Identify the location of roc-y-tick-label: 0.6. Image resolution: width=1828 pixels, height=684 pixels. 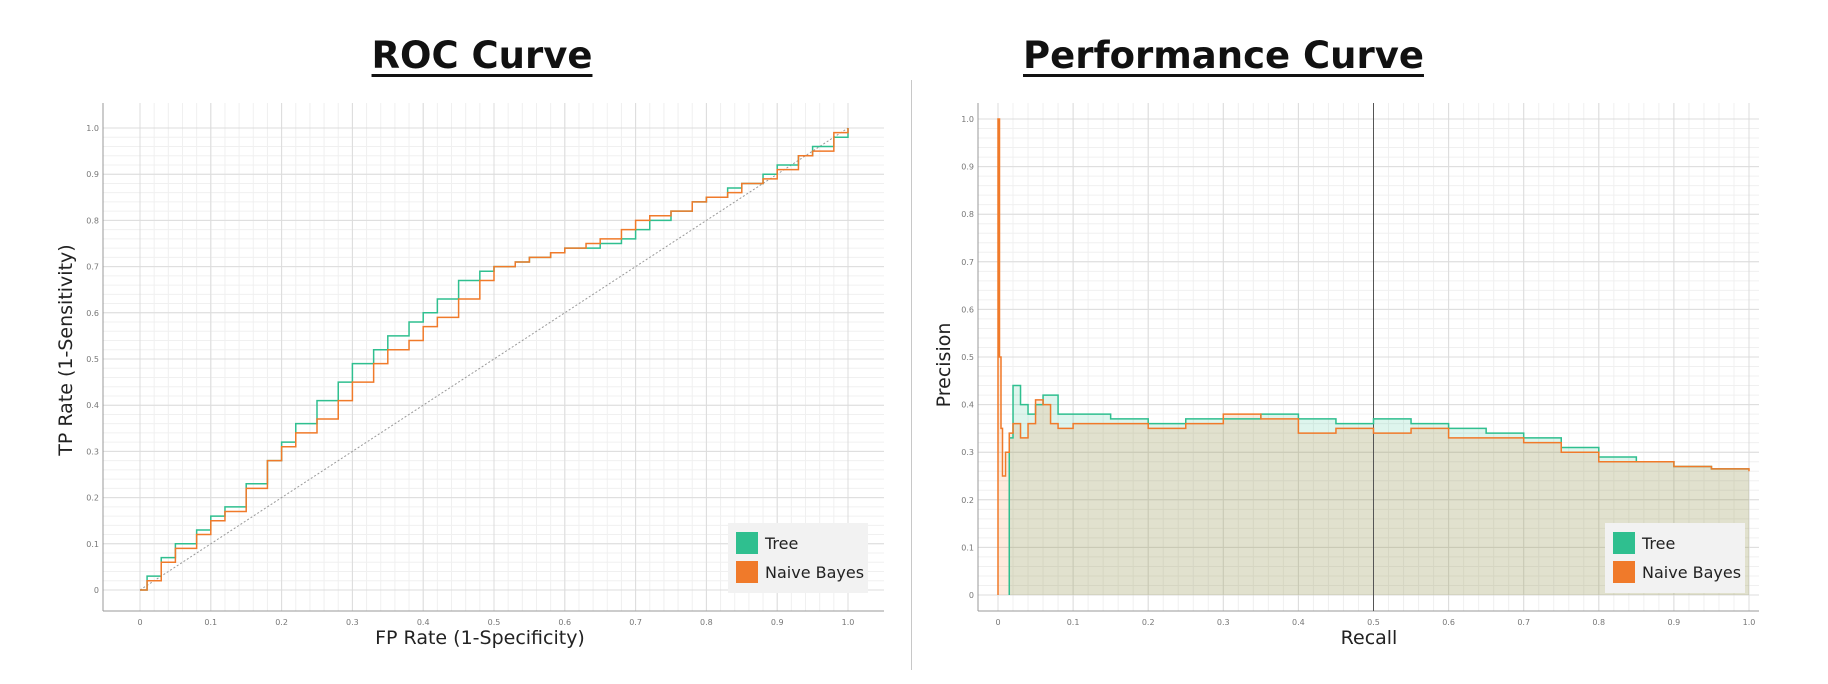
(92, 313).